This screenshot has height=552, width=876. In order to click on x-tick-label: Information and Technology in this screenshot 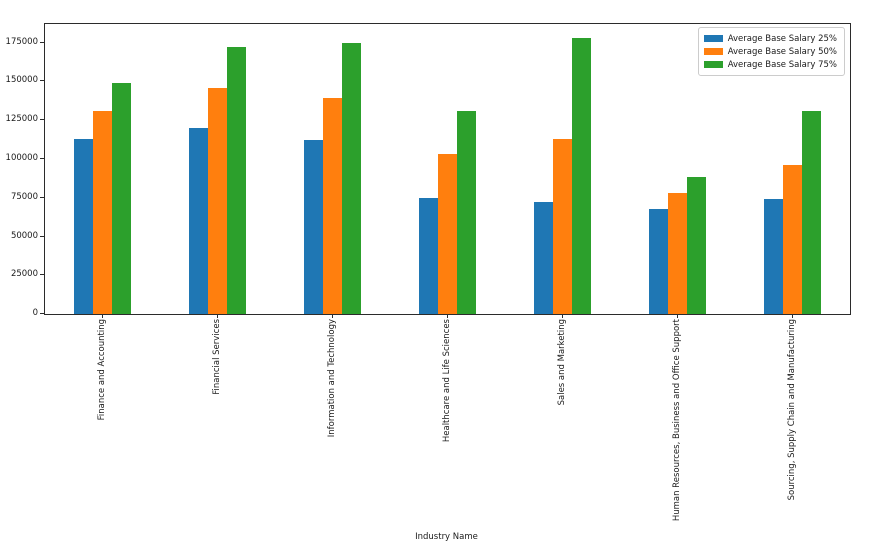, I will do `click(331, 378)`.